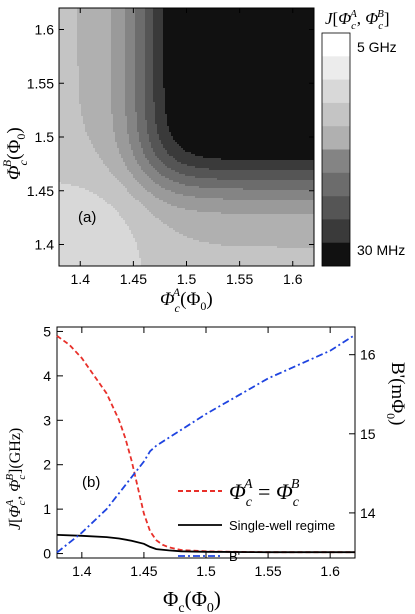  Describe the element at coordinates (187, 279) in the screenshot. I see `x-tick-label-a: 1.5` at that location.